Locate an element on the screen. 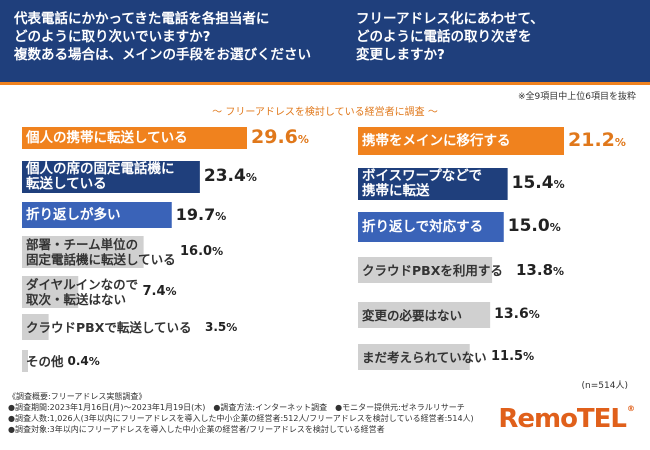 The image size is (650, 450). bar-label-line: 転送している is located at coordinates (66, 184).